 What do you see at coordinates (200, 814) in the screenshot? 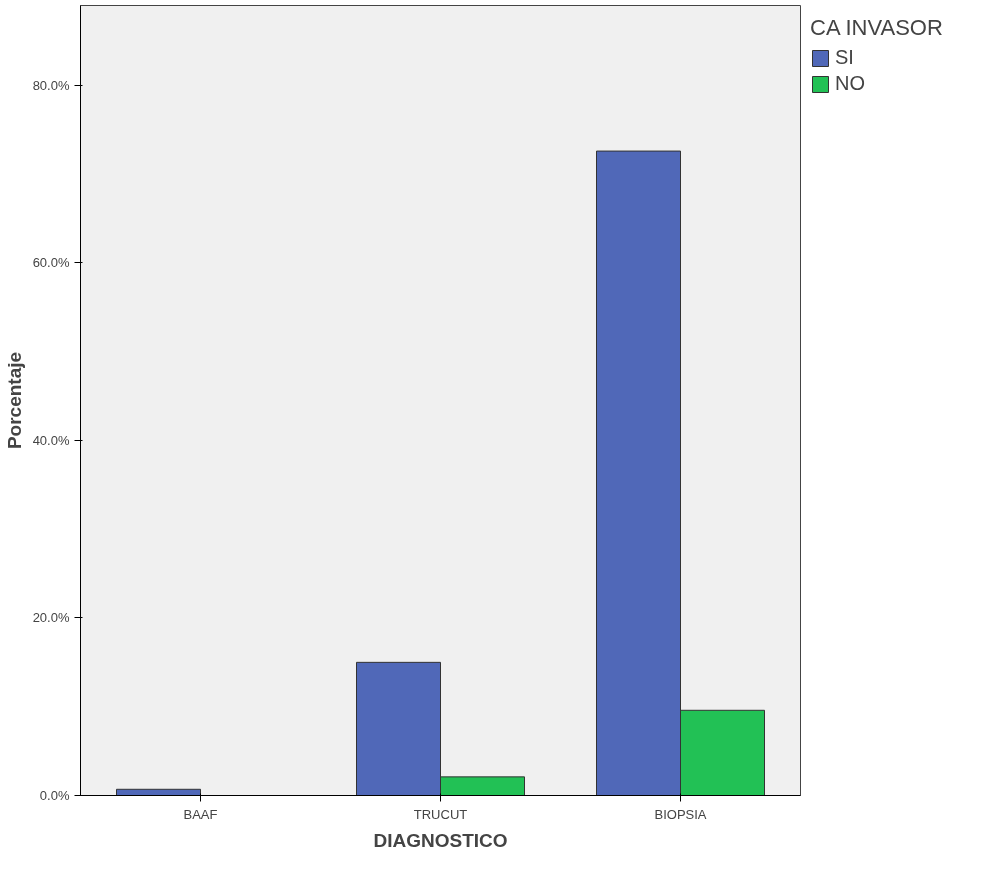
I see `x-tick-label: BAAF` at bounding box center [200, 814].